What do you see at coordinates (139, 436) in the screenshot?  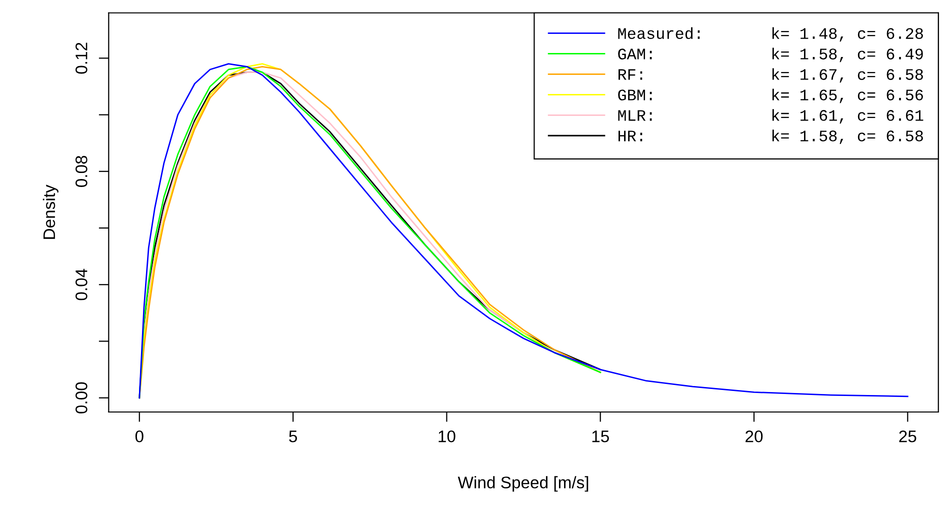 I see `x-tick-label: 0` at bounding box center [139, 436].